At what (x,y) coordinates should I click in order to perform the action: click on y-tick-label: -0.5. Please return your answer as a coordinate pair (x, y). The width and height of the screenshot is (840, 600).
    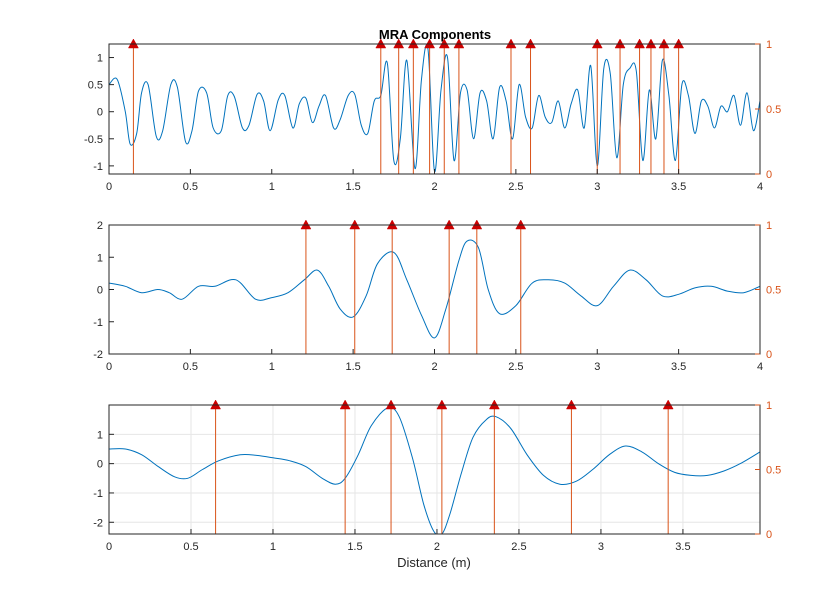
    Looking at the image, I should click on (93, 140).